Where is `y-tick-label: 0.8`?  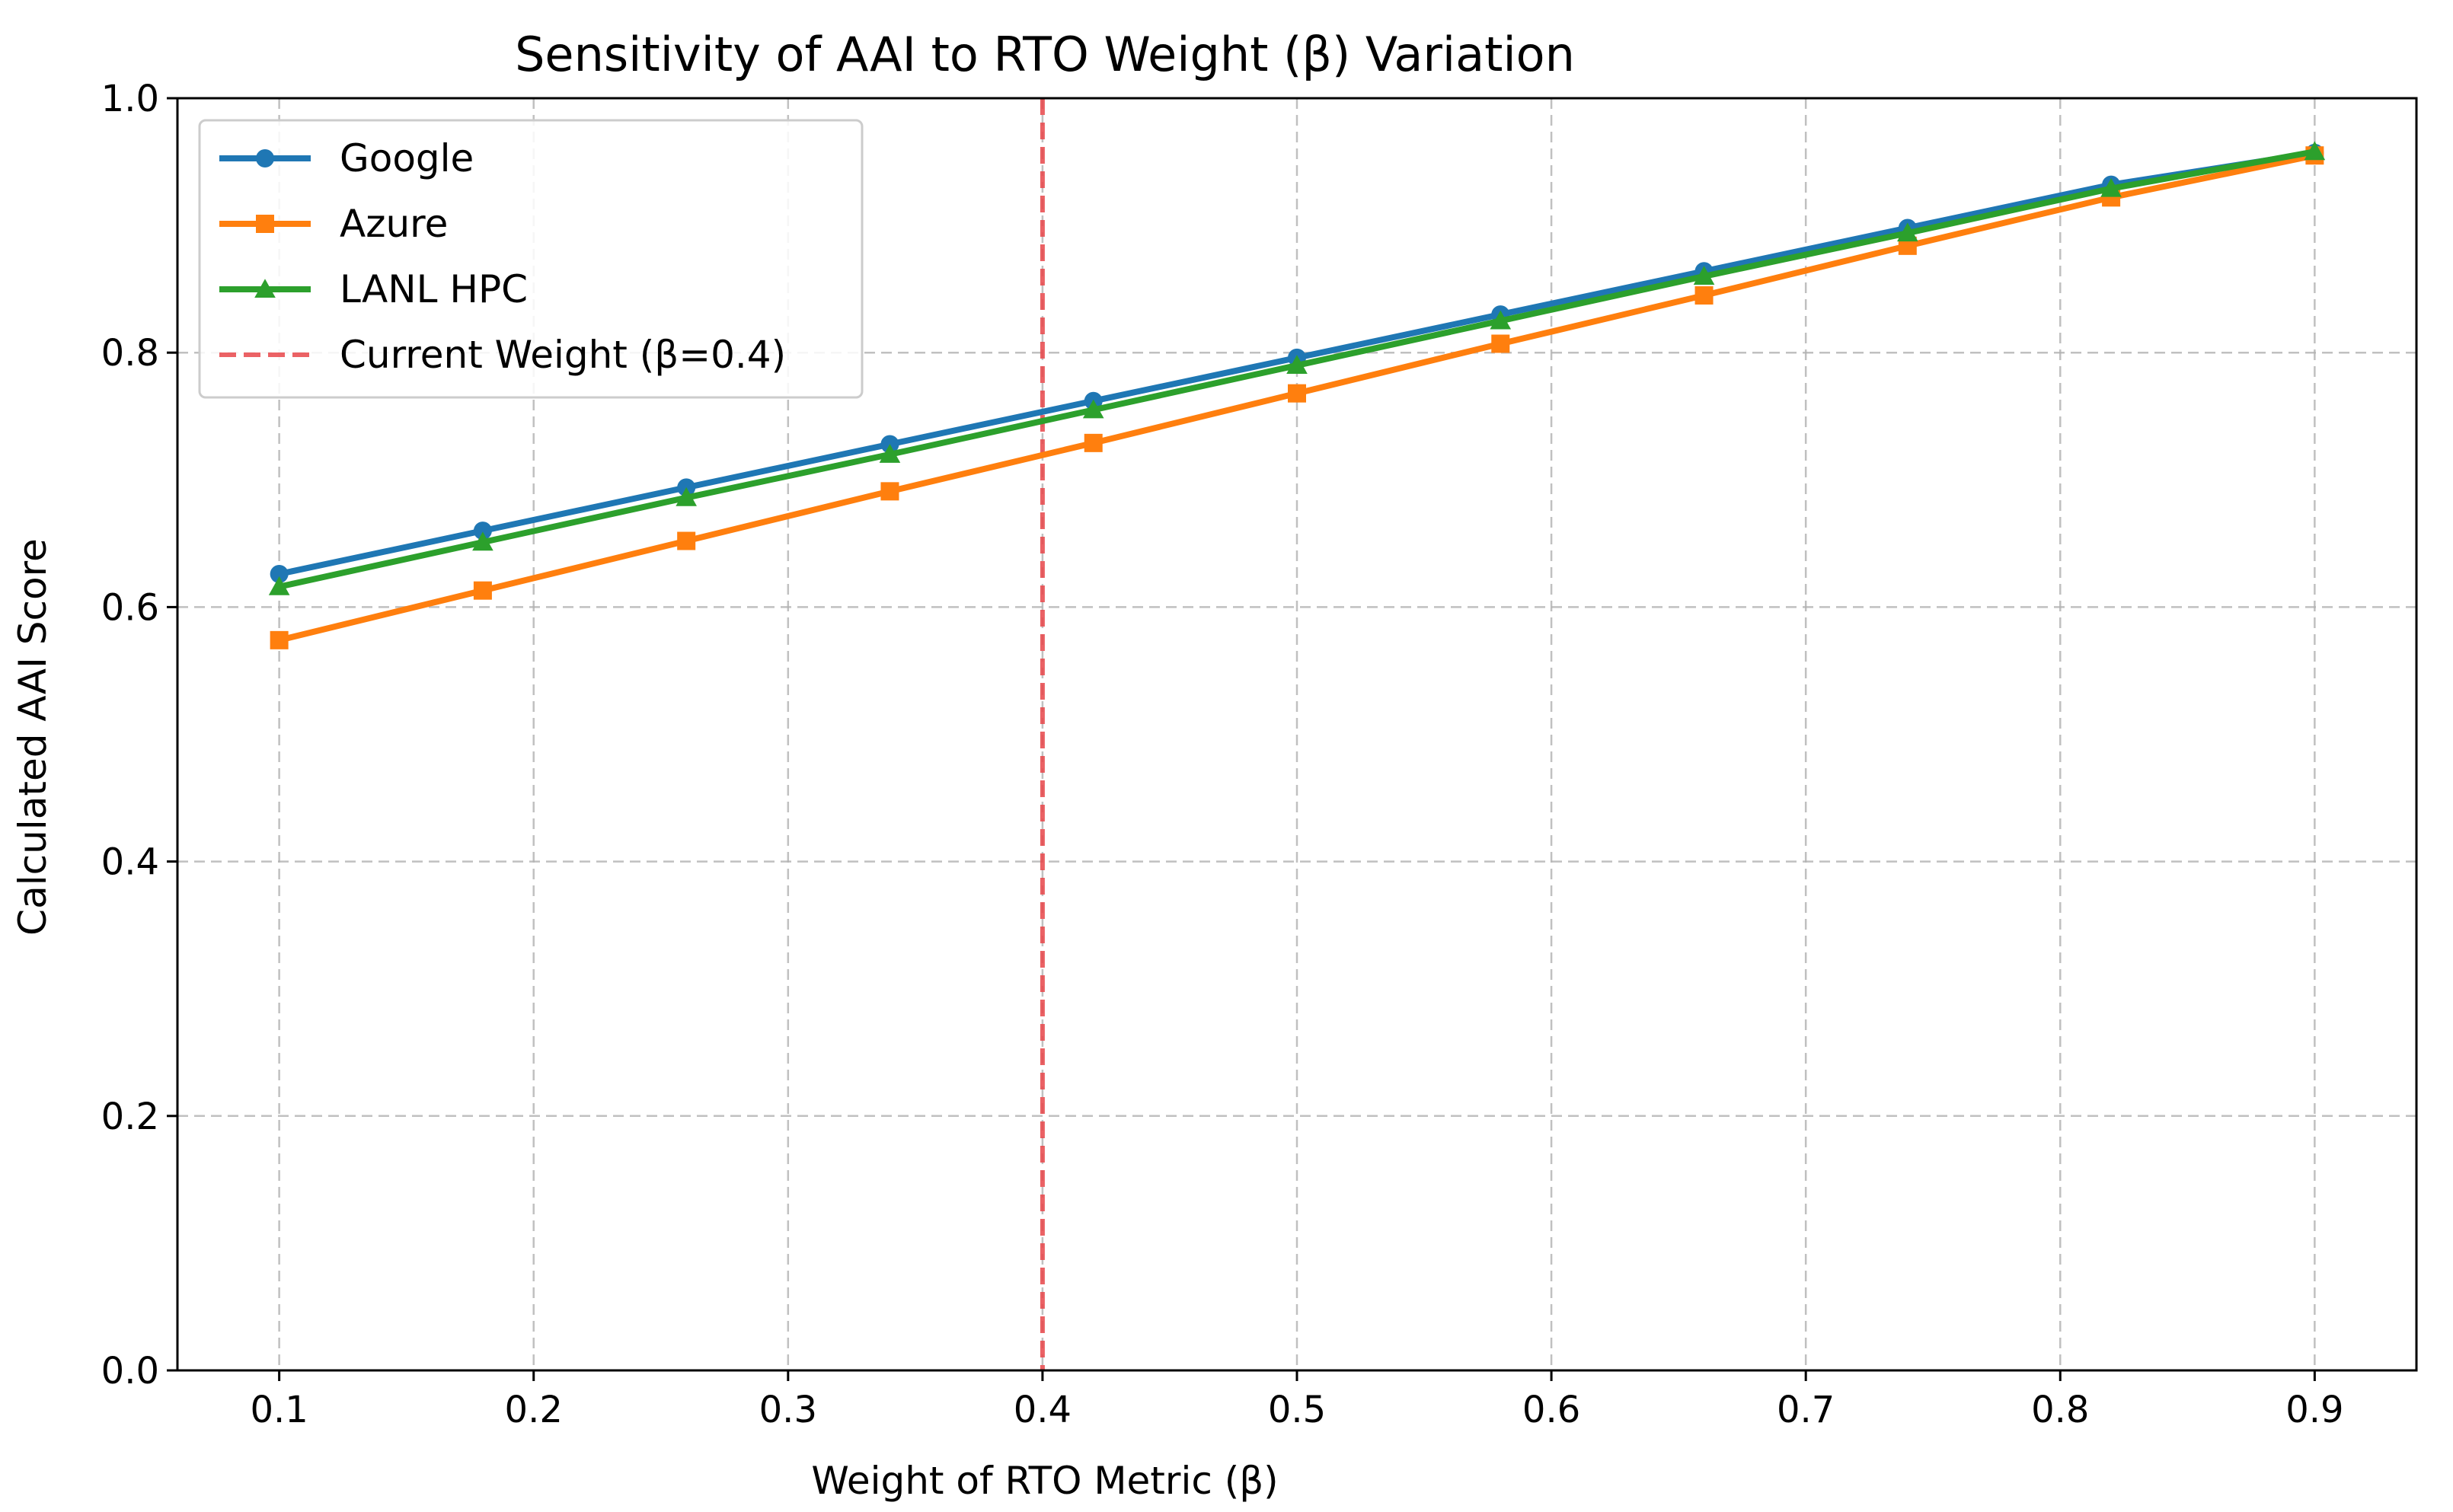 y-tick-label: 0.8 is located at coordinates (130, 353).